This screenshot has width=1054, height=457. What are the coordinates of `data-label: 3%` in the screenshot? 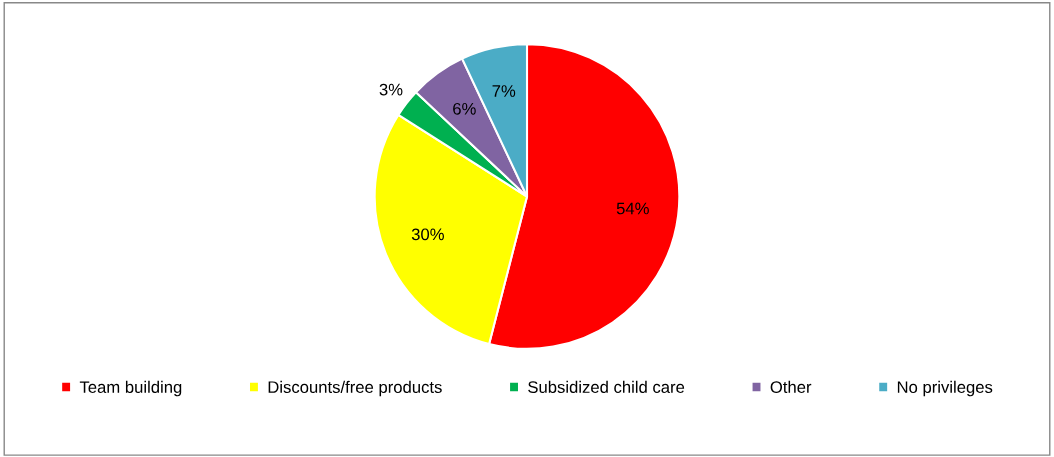 It's located at (391, 89).